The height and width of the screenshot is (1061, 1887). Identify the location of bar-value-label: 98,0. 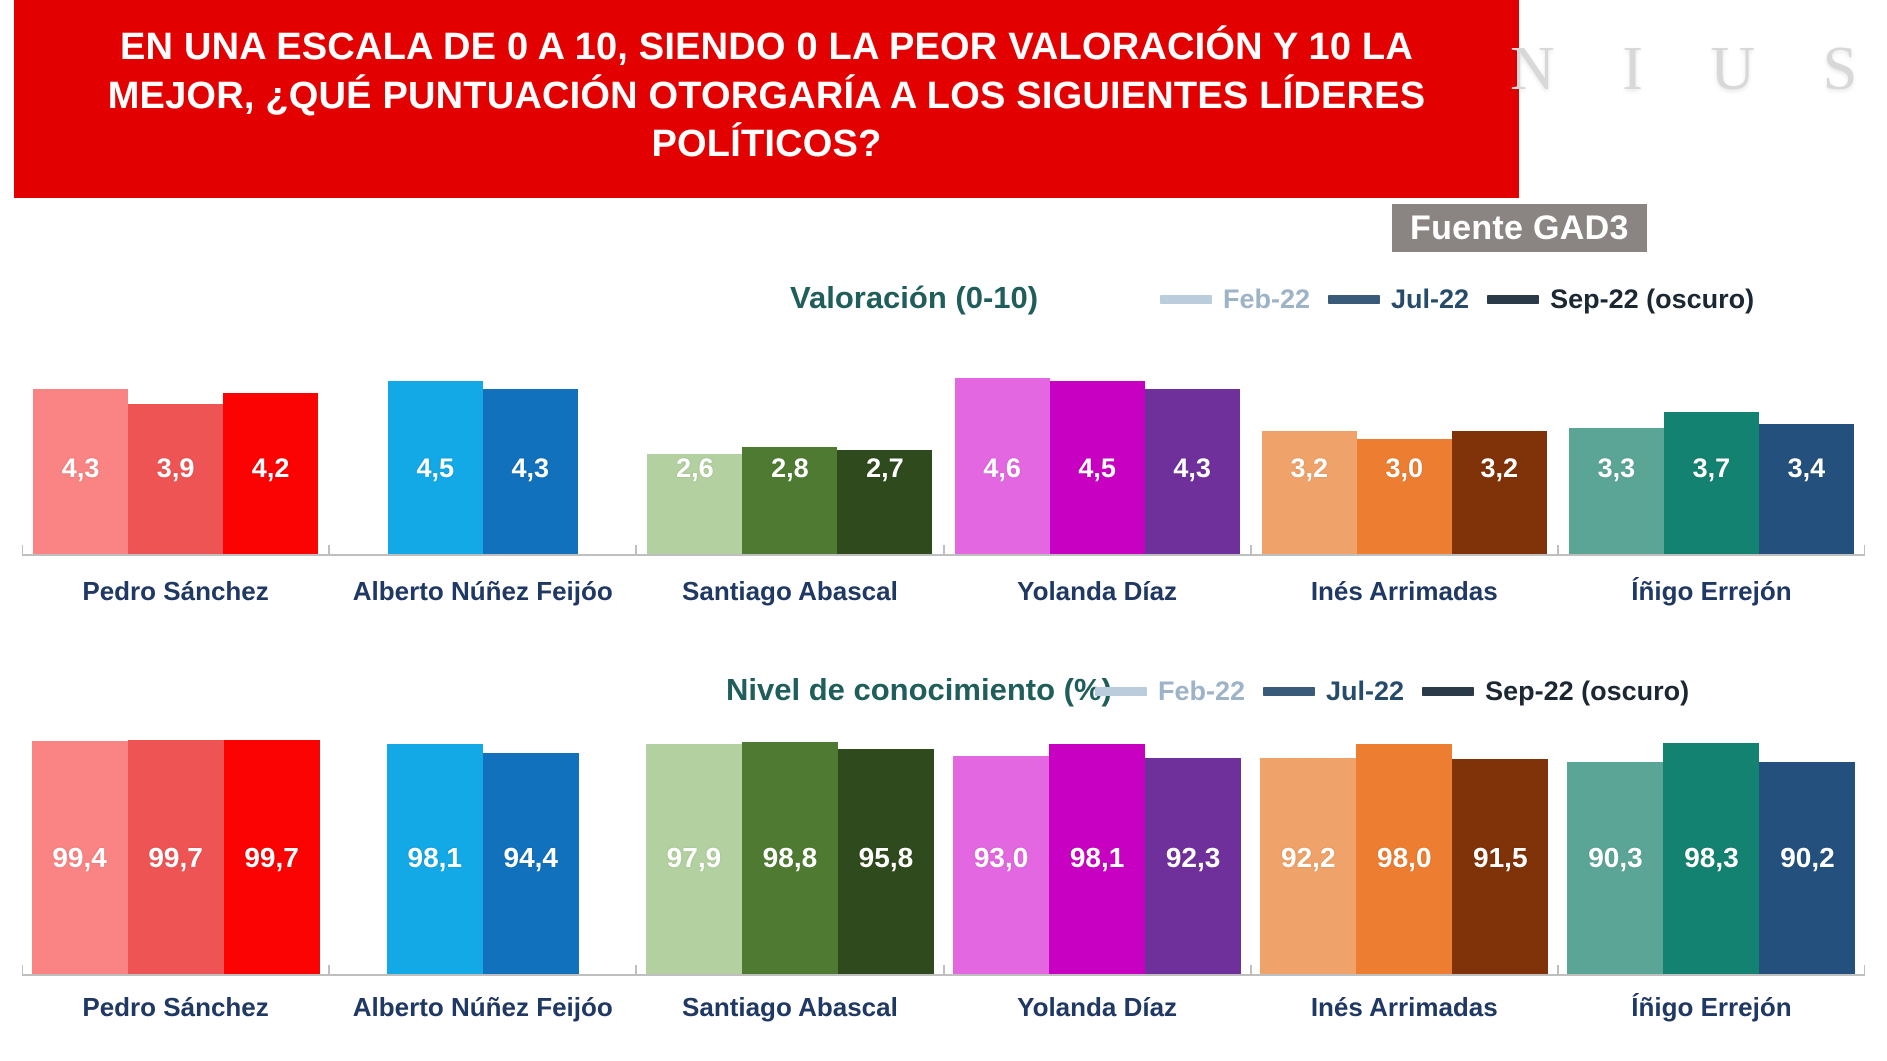
(1404, 857).